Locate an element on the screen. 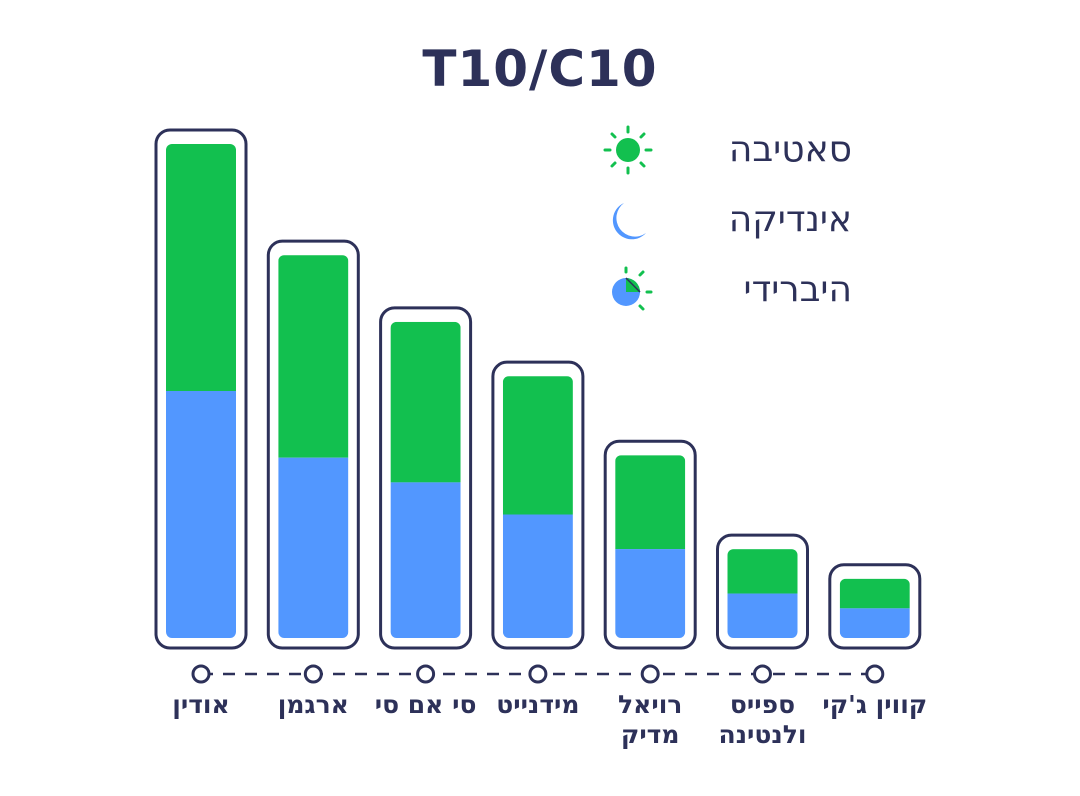  category-label: אודין is located at coordinates (201, 704).